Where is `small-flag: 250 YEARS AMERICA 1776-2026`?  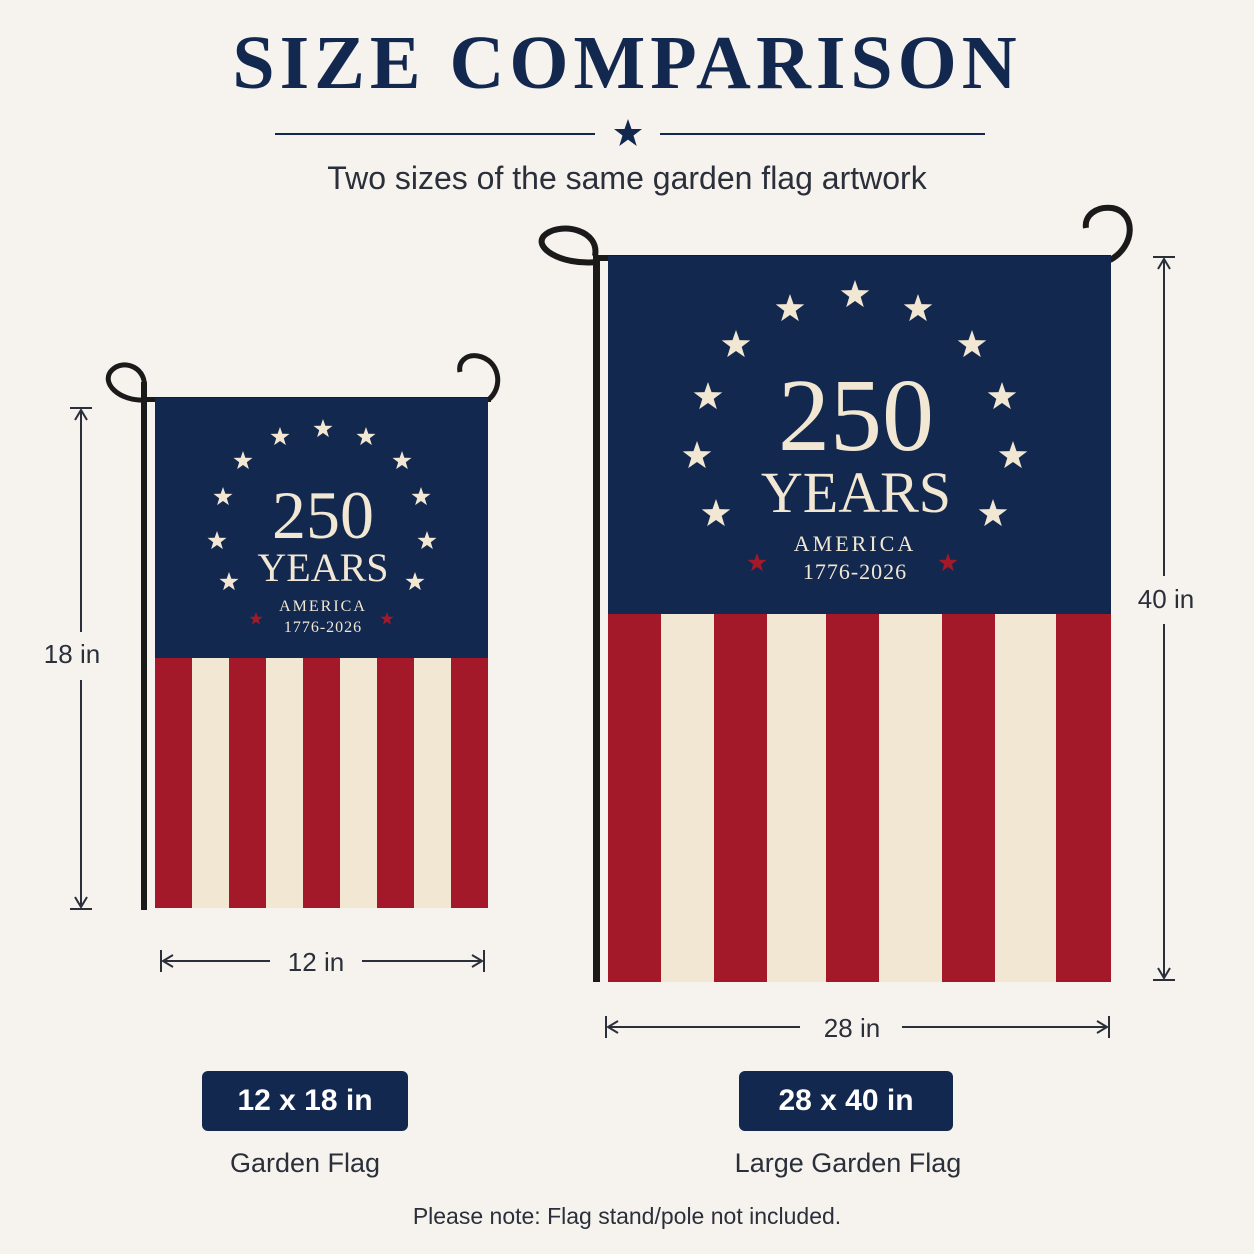 small-flag: 250 YEARS AMERICA 1776-2026 is located at coordinates (303, 631).